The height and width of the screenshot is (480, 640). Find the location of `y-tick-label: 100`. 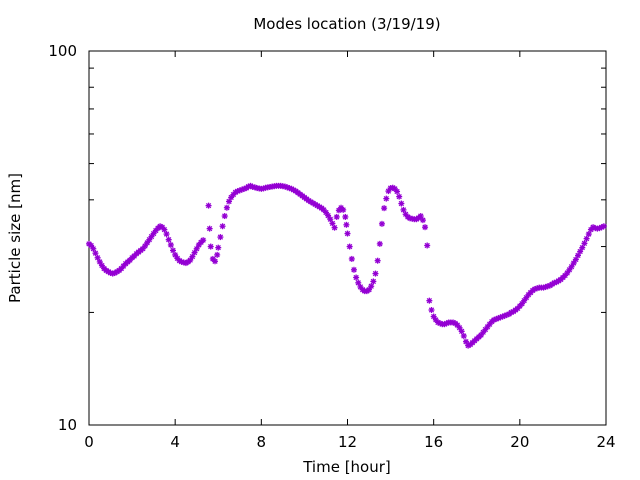

y-tick-label: 100 is located at coordinates (62, 51).